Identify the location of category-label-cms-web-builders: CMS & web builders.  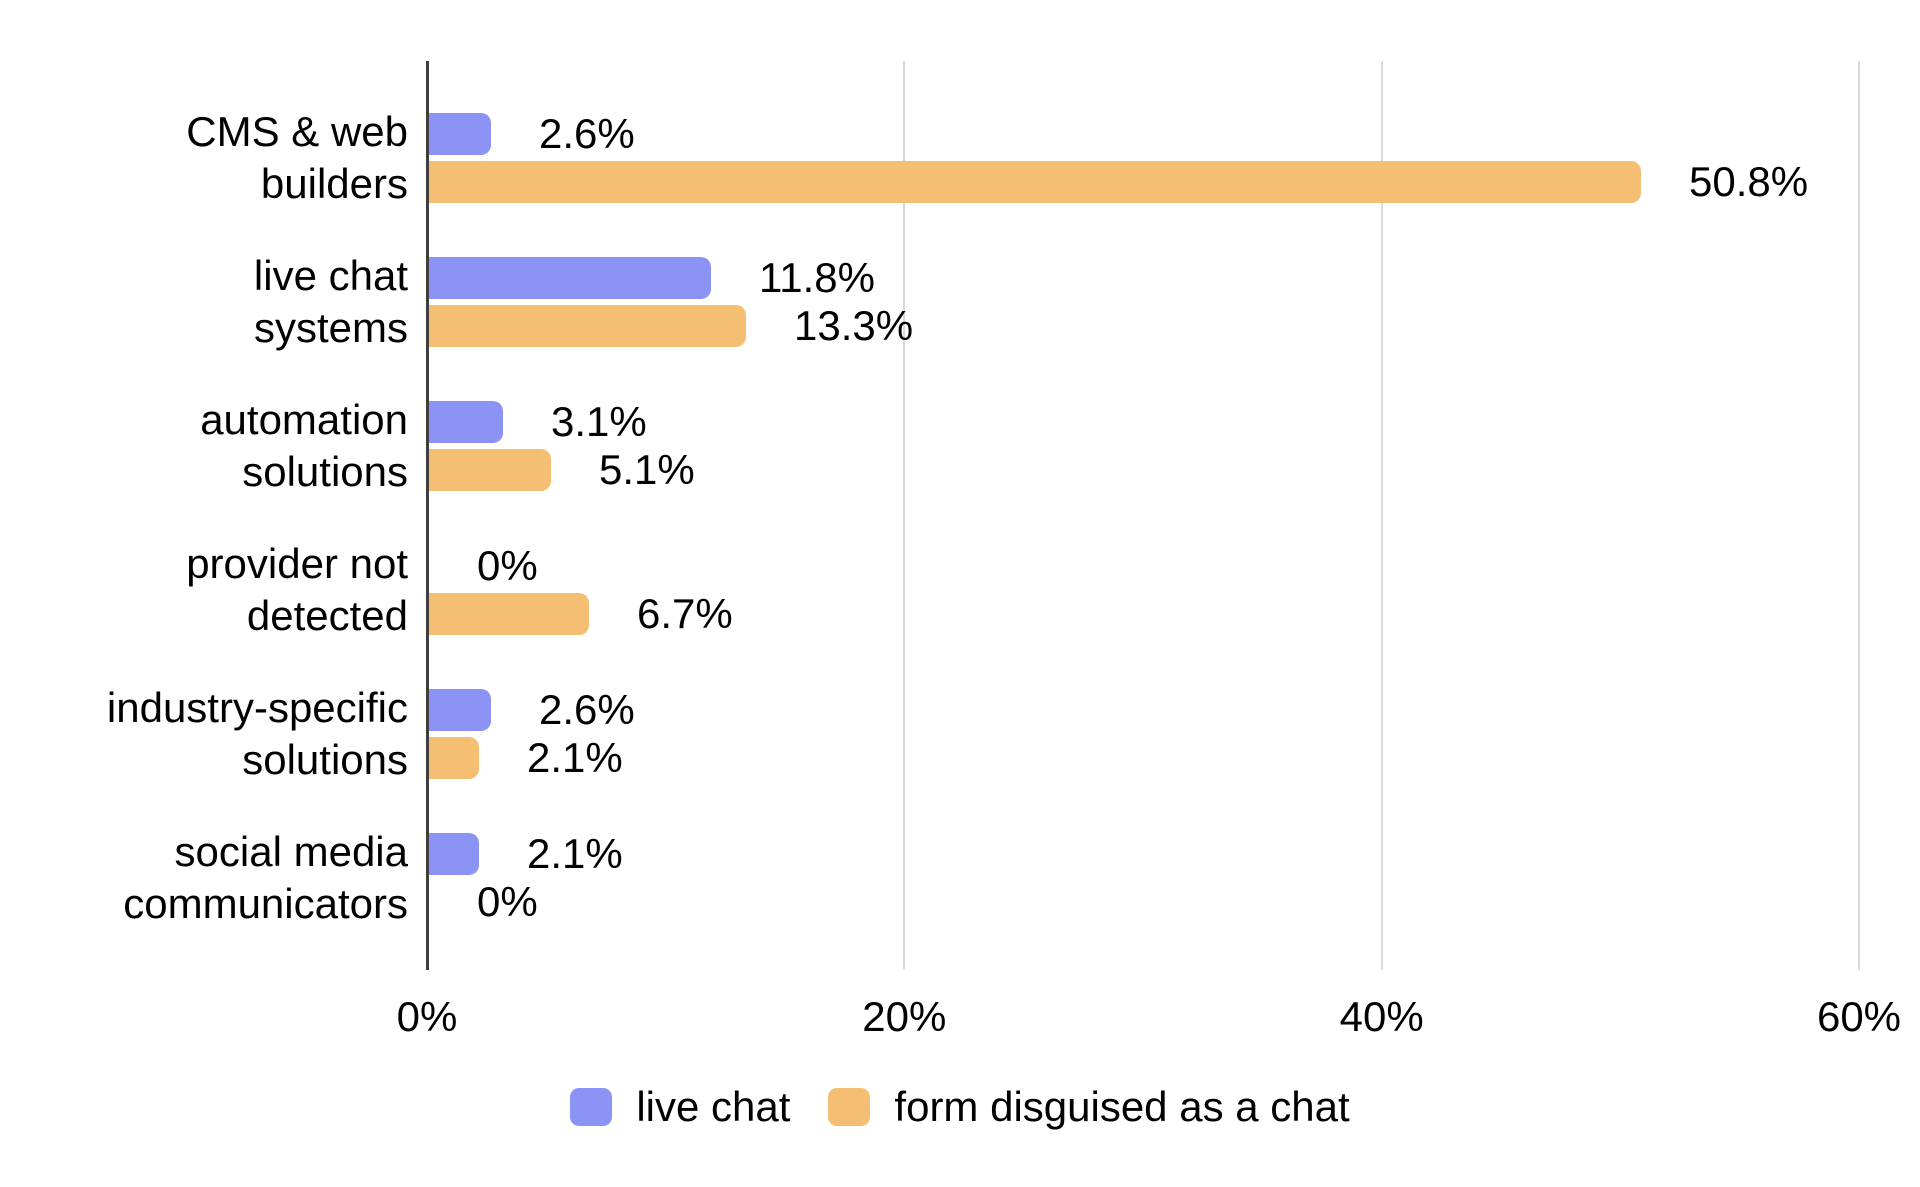
(204, 158).